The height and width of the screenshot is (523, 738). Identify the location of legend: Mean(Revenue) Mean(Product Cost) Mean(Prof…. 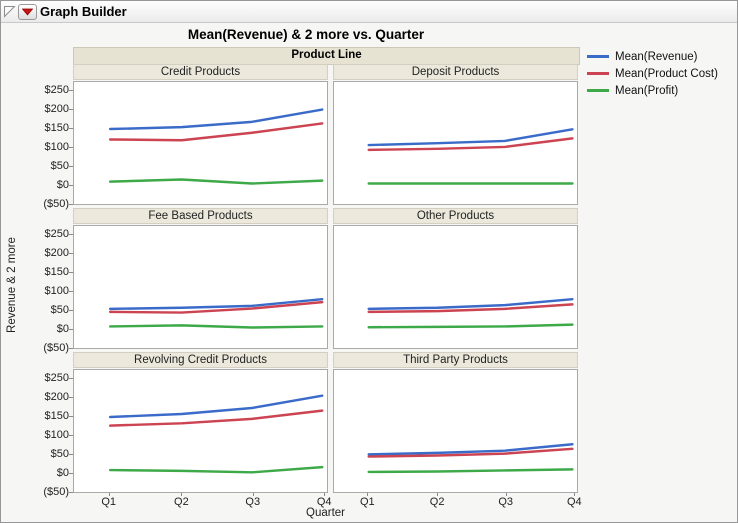
(652, 73).